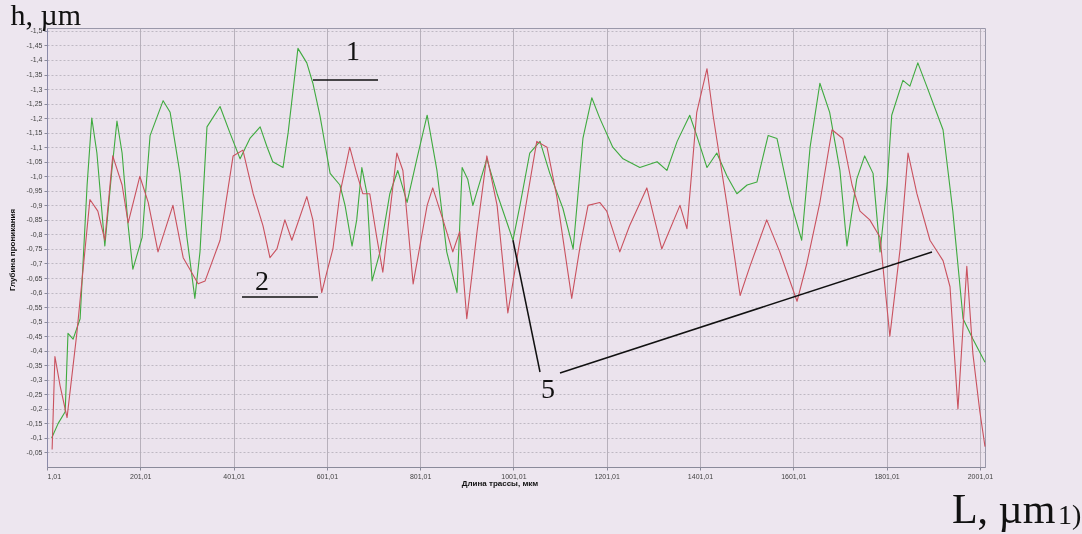  What do you see at coordinates (353, 50) in the screenshot?
I see `series-label: 1` at bounding box center [353, 50].